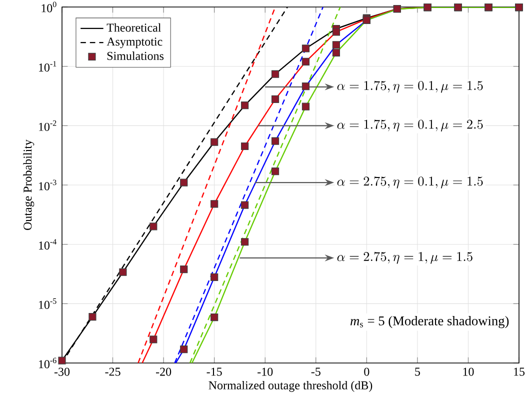 Image resolution: width=527 pixels, height=417 pixels. What do you see at coordinates (134, 43) in the screenshot?
I see `legend-label: Asymptotic` at bounding box center [134, 43].